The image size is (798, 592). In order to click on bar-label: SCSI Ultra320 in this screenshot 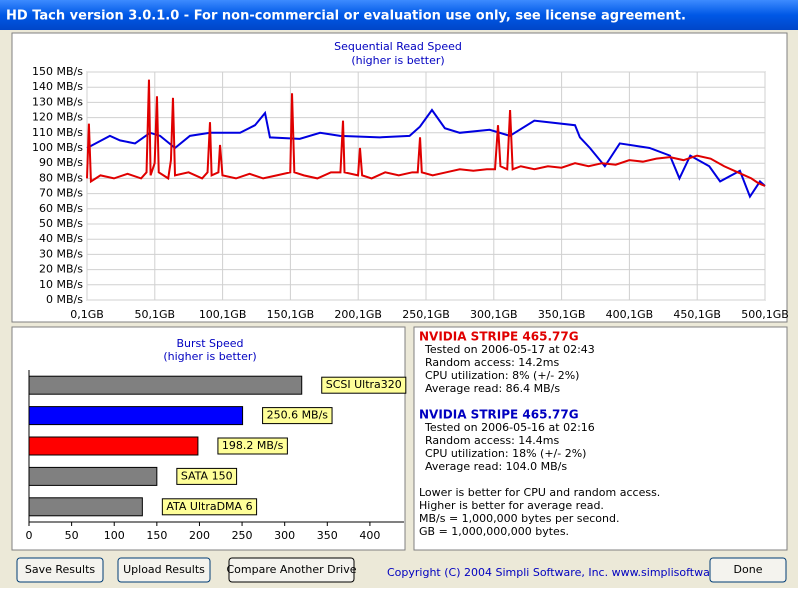, I will do `click(364, 384)`.